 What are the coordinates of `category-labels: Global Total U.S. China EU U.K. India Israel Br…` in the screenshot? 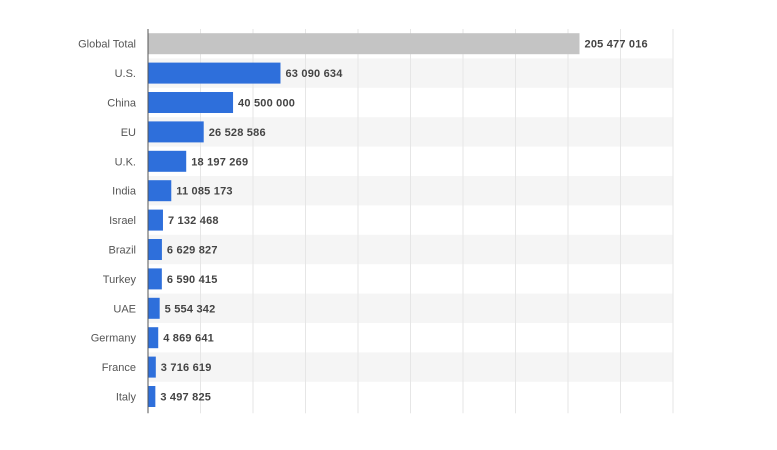 It's located at (107, 221).